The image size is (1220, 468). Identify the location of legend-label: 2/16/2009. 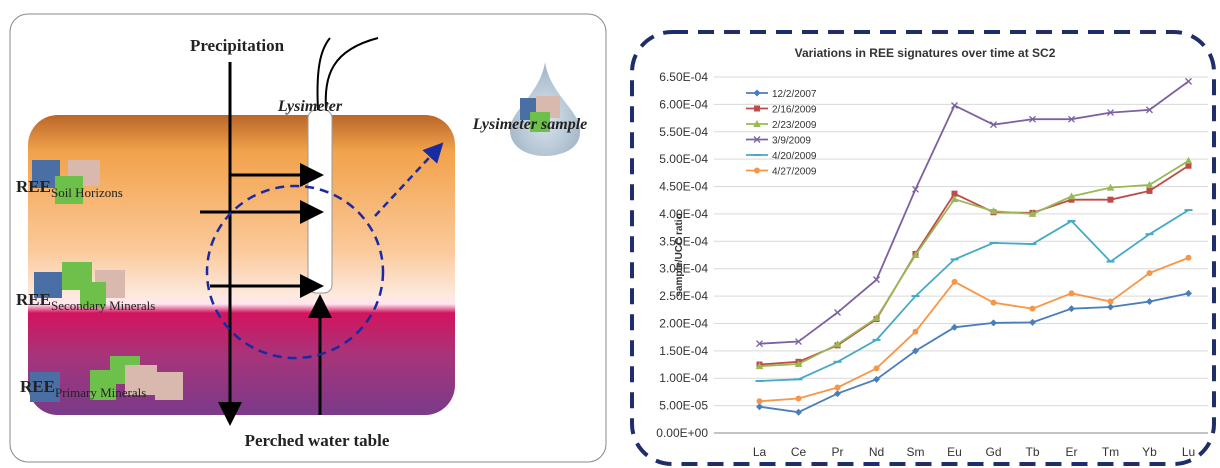
(794, 110).